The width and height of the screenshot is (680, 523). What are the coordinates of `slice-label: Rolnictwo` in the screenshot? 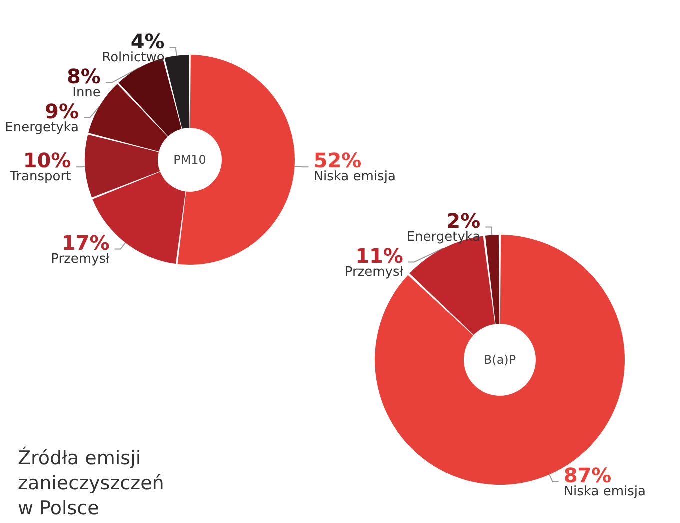 It's located at (133, 58).